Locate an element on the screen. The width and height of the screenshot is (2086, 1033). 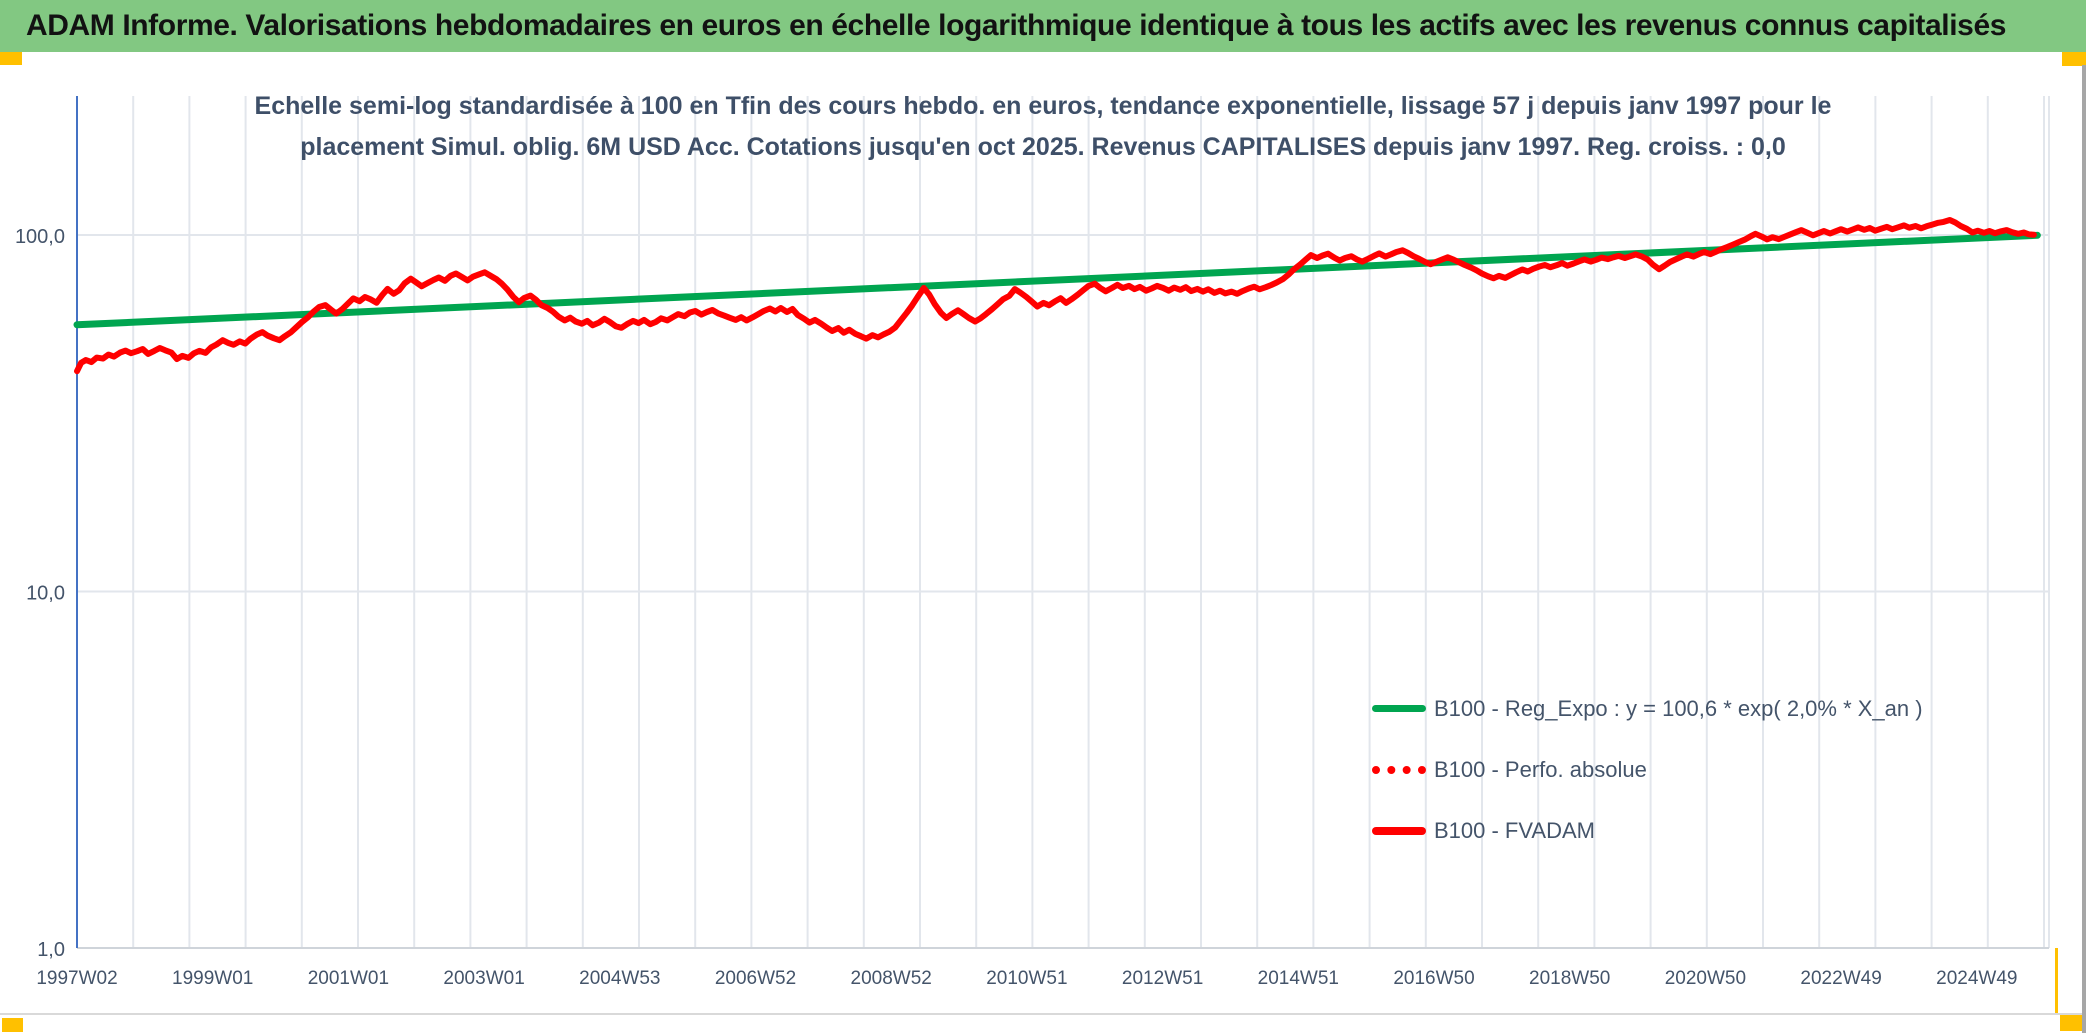
x-tick-label: 2010W51 is located at coordinates (1026, 978).